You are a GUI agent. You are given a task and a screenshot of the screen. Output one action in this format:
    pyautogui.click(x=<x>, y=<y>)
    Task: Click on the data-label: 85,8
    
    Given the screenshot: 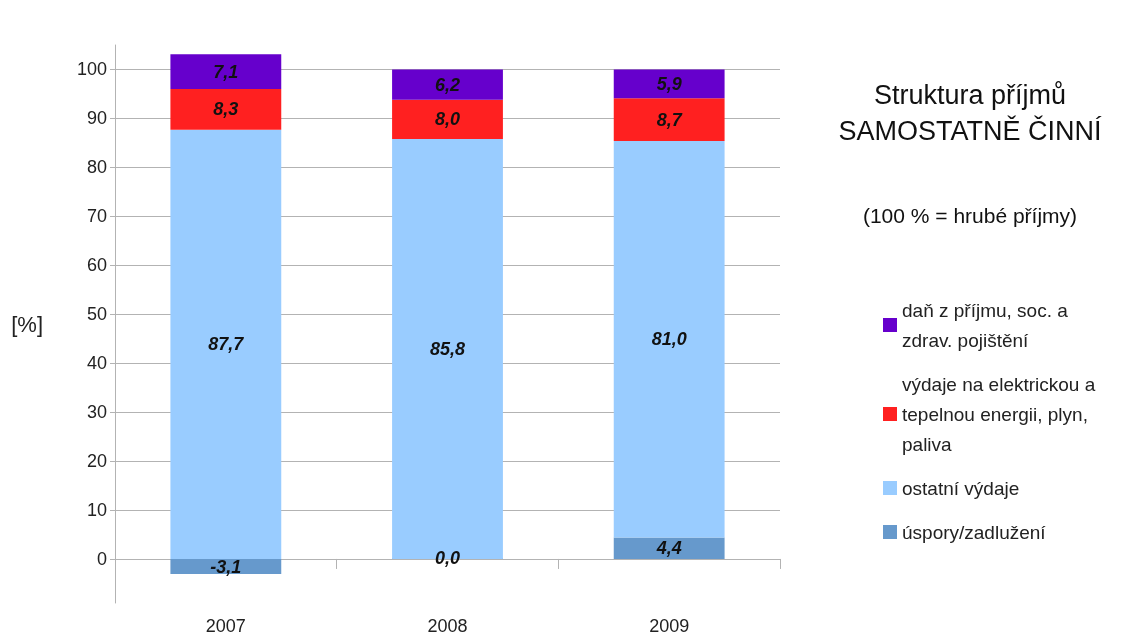 What is the action you would take?
    pyautogui.click(x=447, y=348)
    